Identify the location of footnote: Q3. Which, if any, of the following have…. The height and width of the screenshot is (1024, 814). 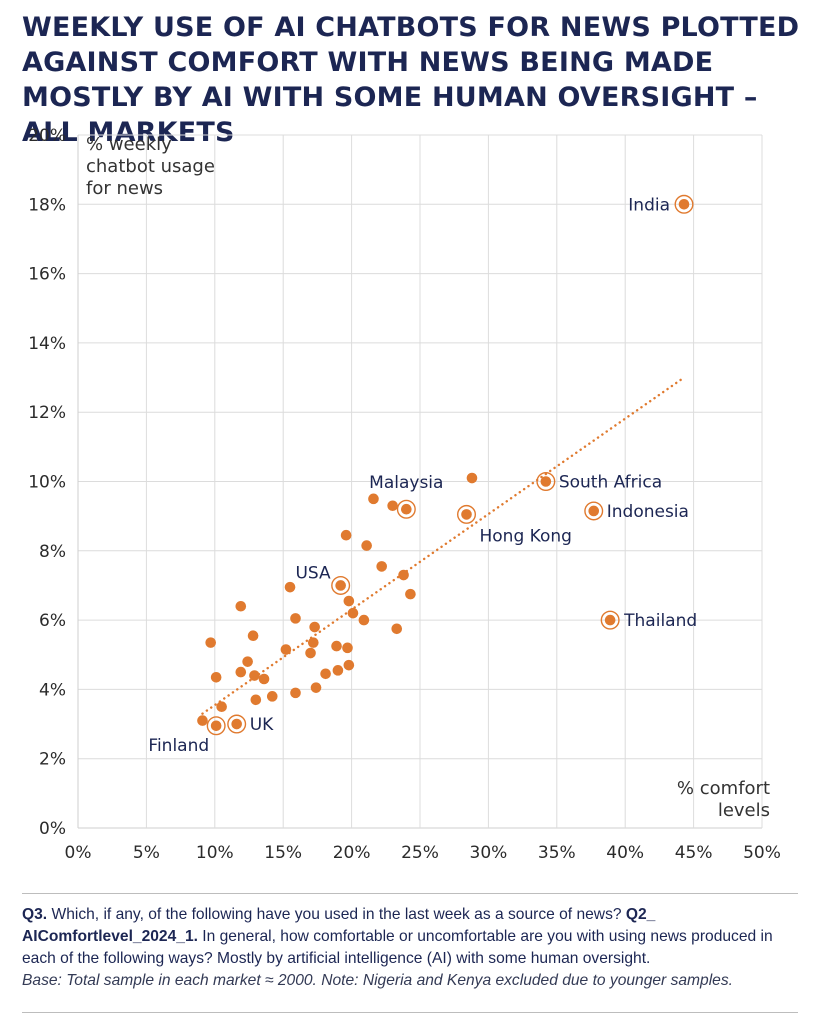
(414, 948).